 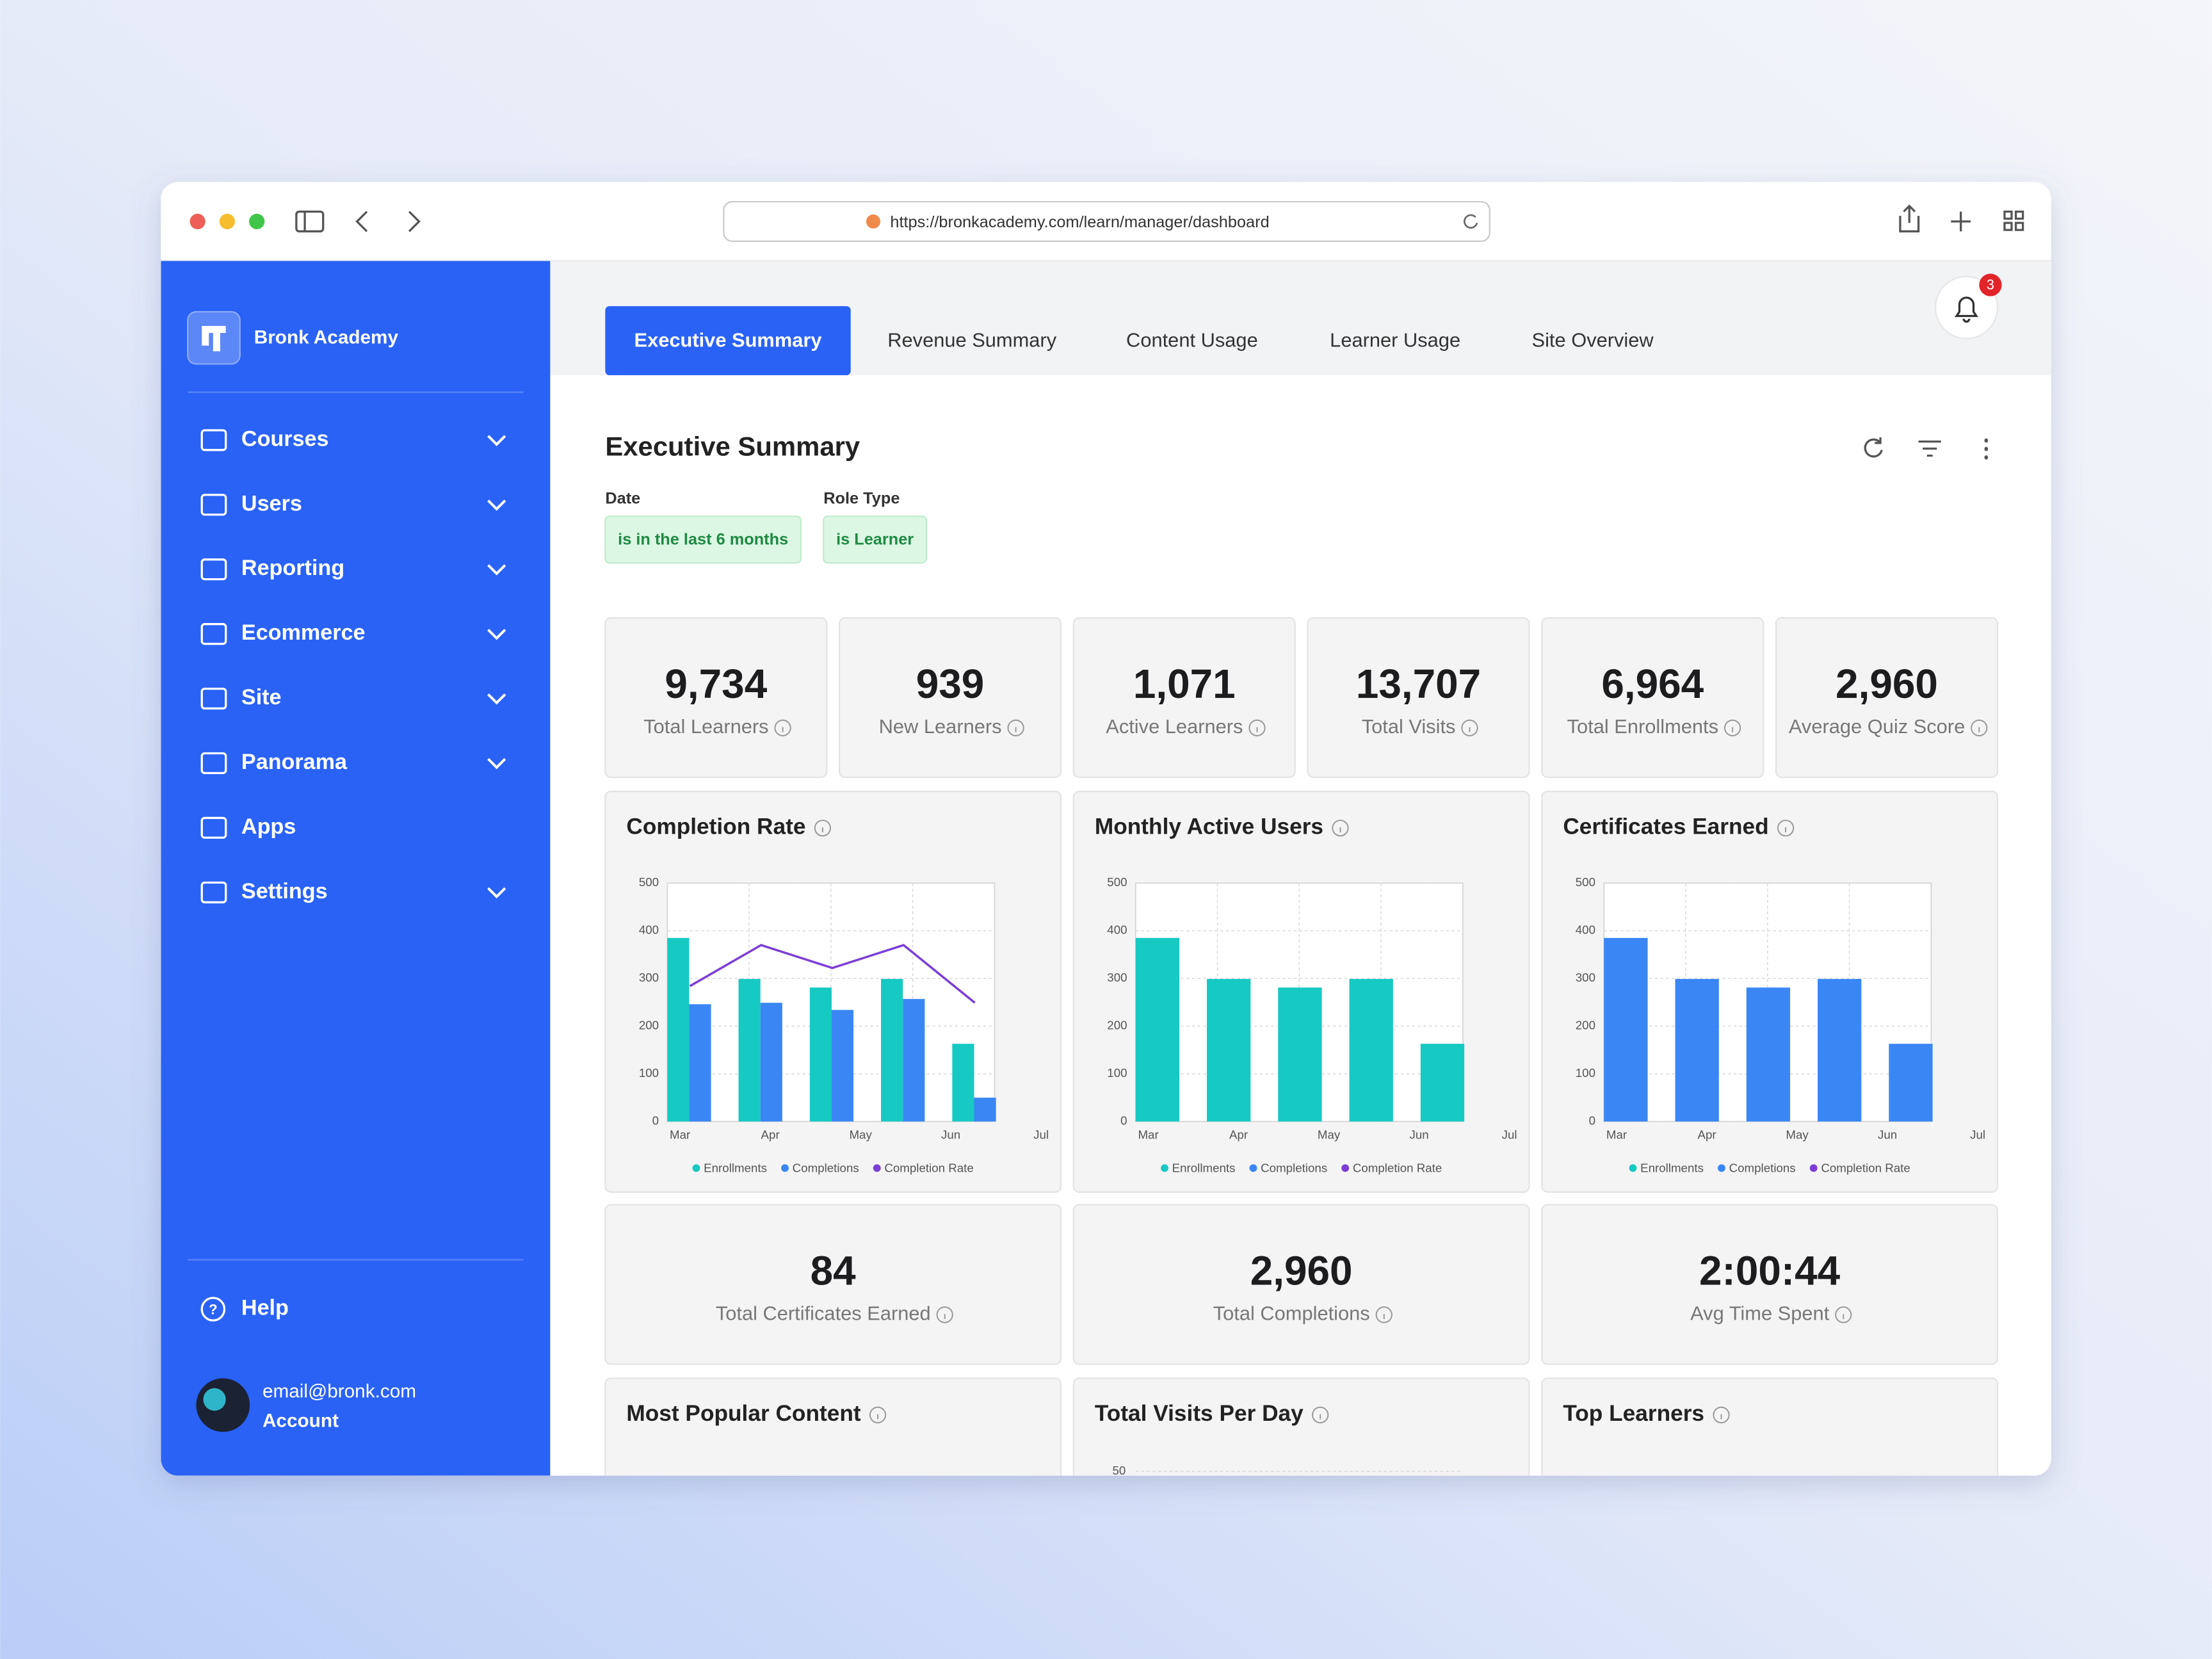 What do you see at coordinates (715, 826) in the screenshot?
I see `chart-title: Completion Rate` at bounding box center [715, 826].